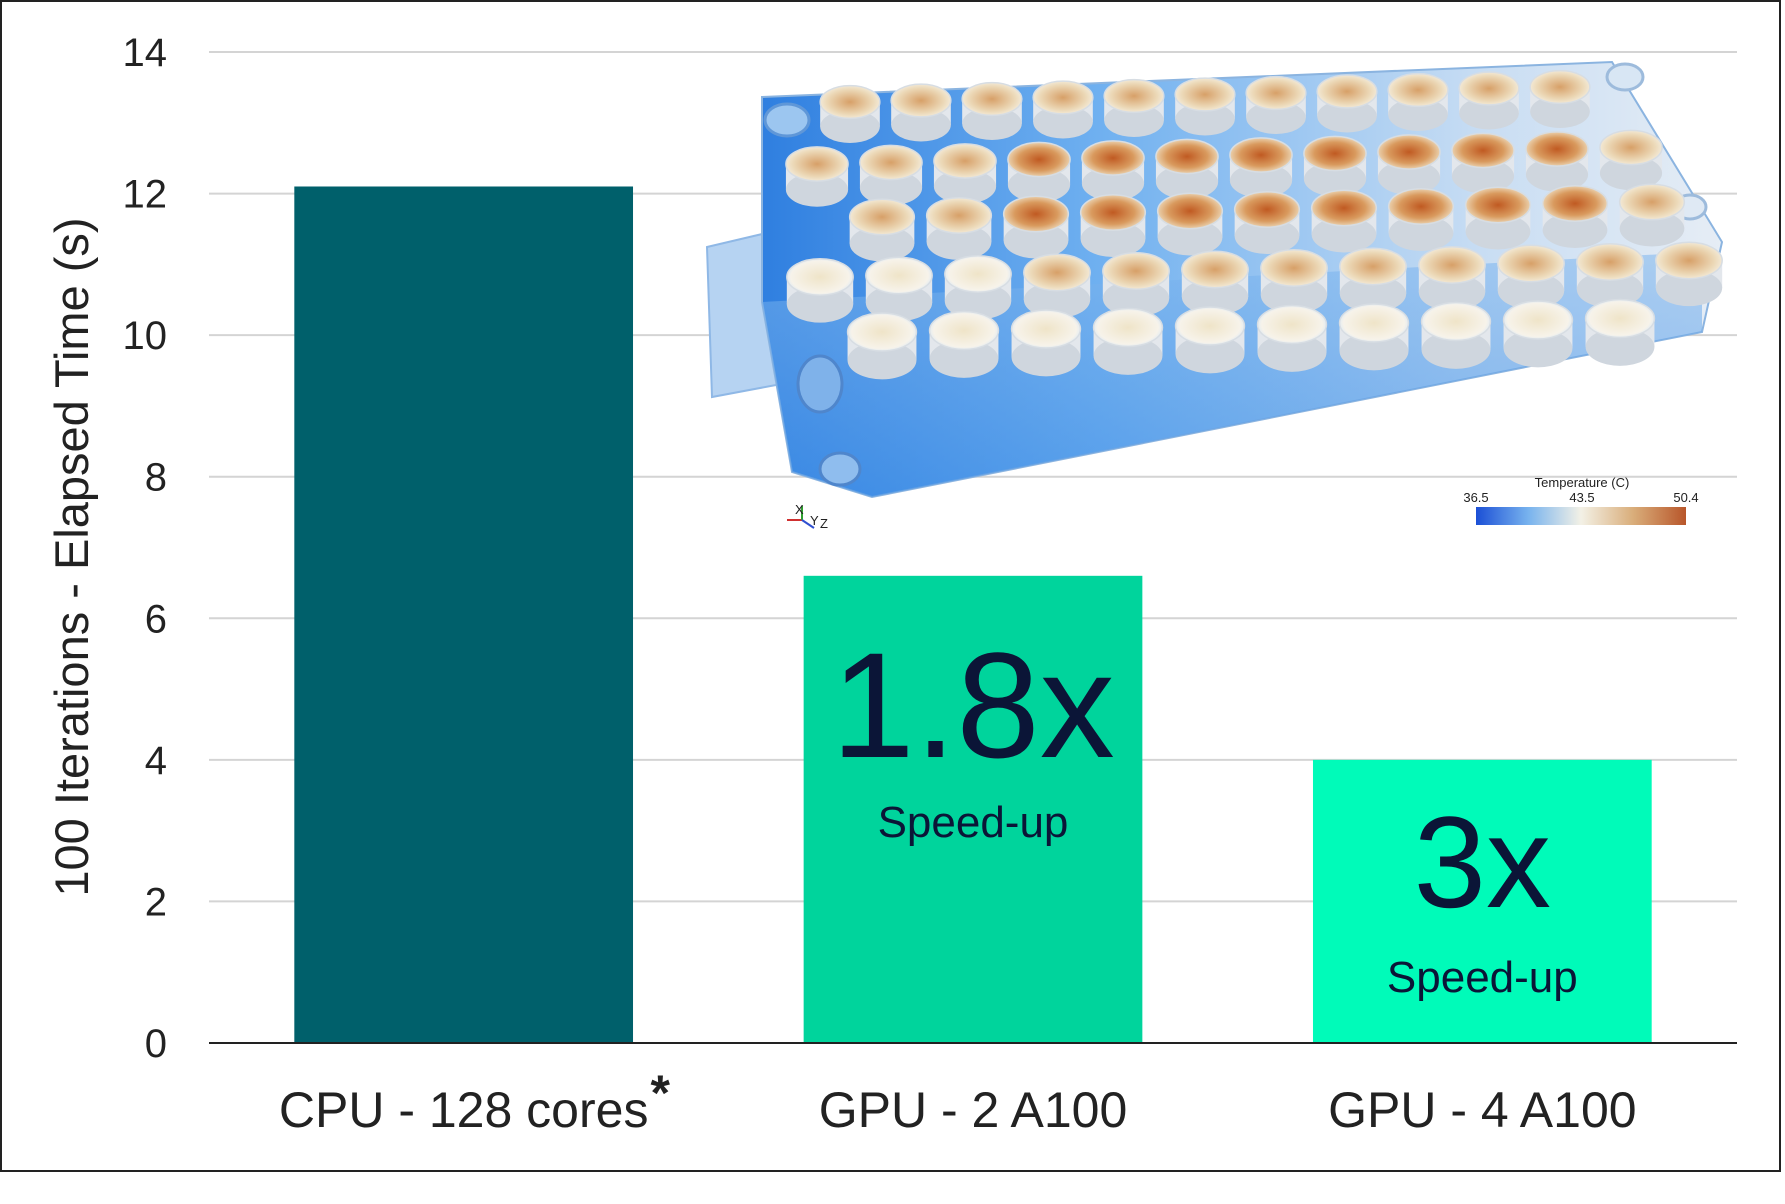 This screenshot has height=1204, width=1785. Describe the element at coordinates (464, 1110) in the screenshot. I see `x-category-label: CPU - 128 cores` at that location.